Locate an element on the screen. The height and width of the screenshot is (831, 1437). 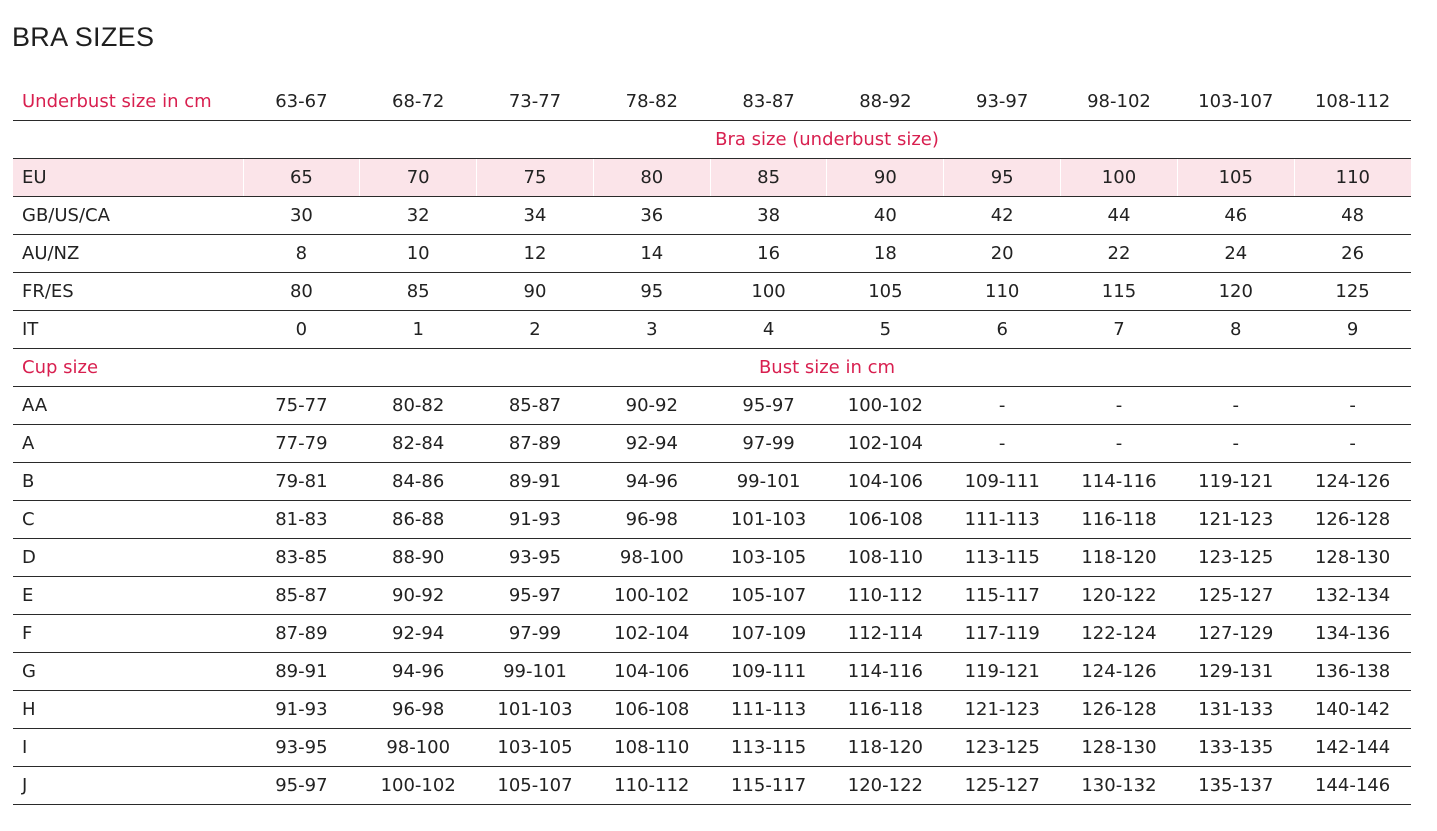
bra-size-cell: 6 is located at coordinates (1002, 329).